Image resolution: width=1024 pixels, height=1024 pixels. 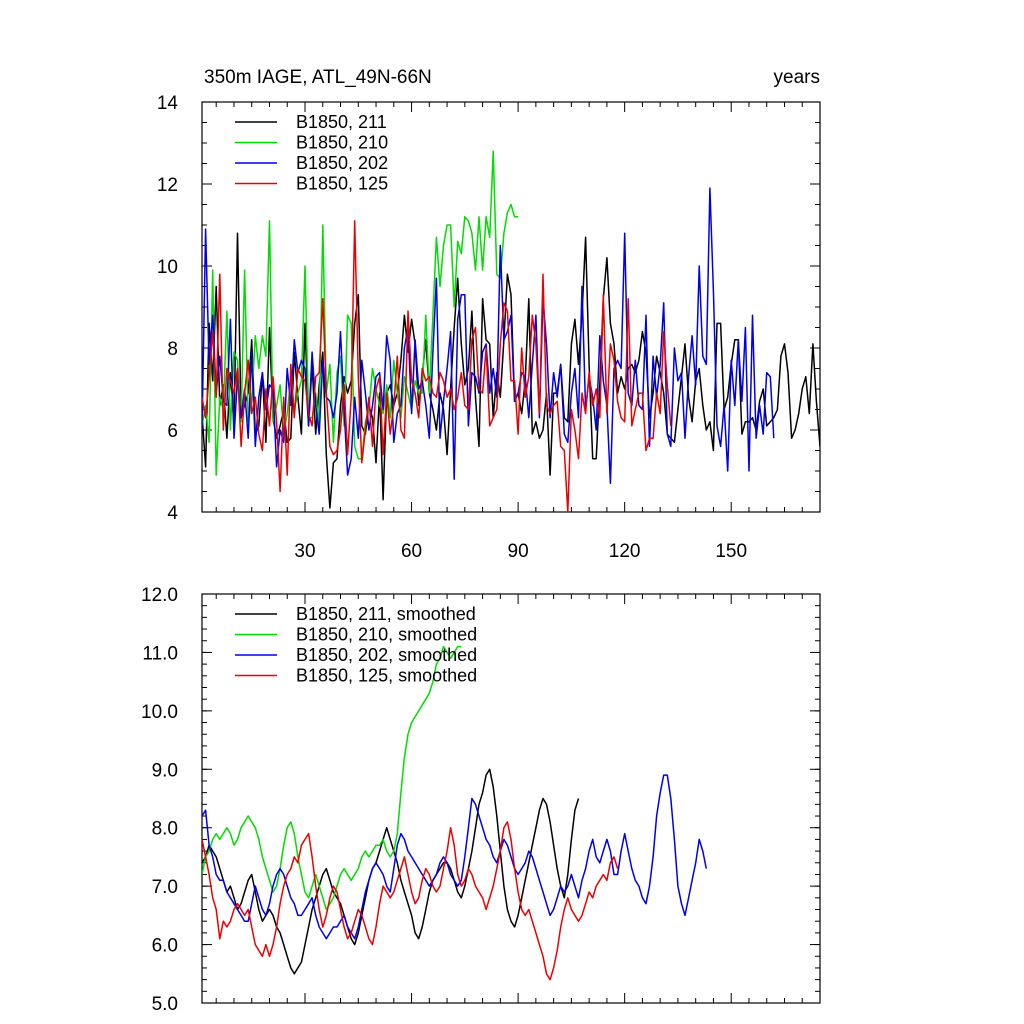 I want to click on y-tick-label: 8.0, so click(x=165, y=829).